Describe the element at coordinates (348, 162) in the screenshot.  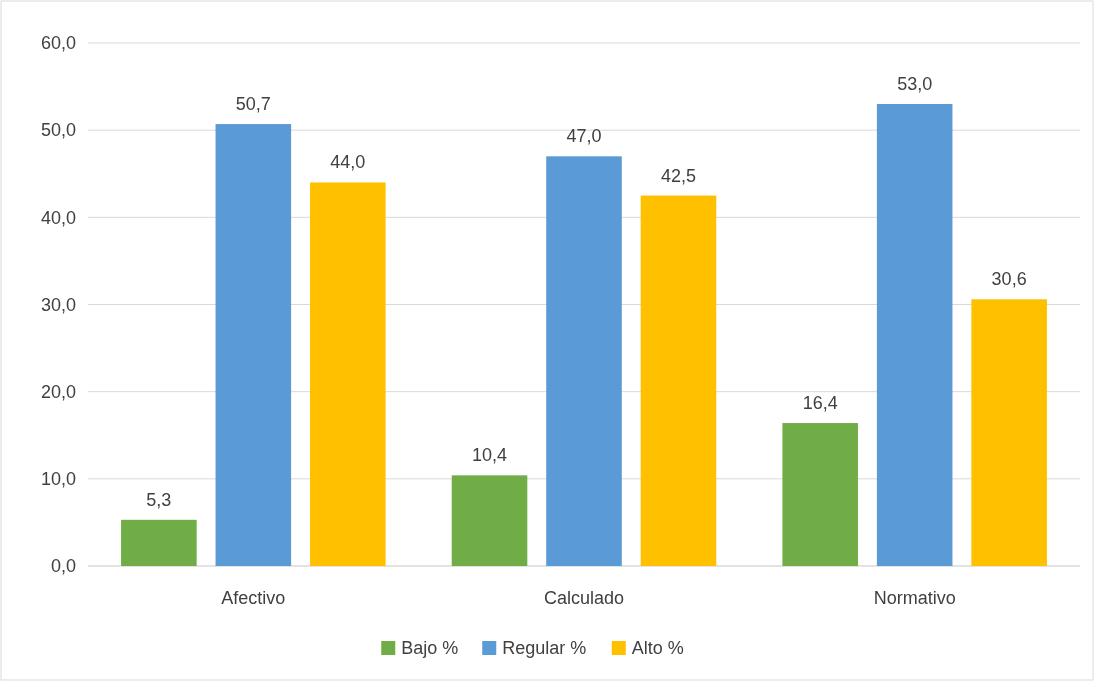
I see `data-label: 44,0` at that location.